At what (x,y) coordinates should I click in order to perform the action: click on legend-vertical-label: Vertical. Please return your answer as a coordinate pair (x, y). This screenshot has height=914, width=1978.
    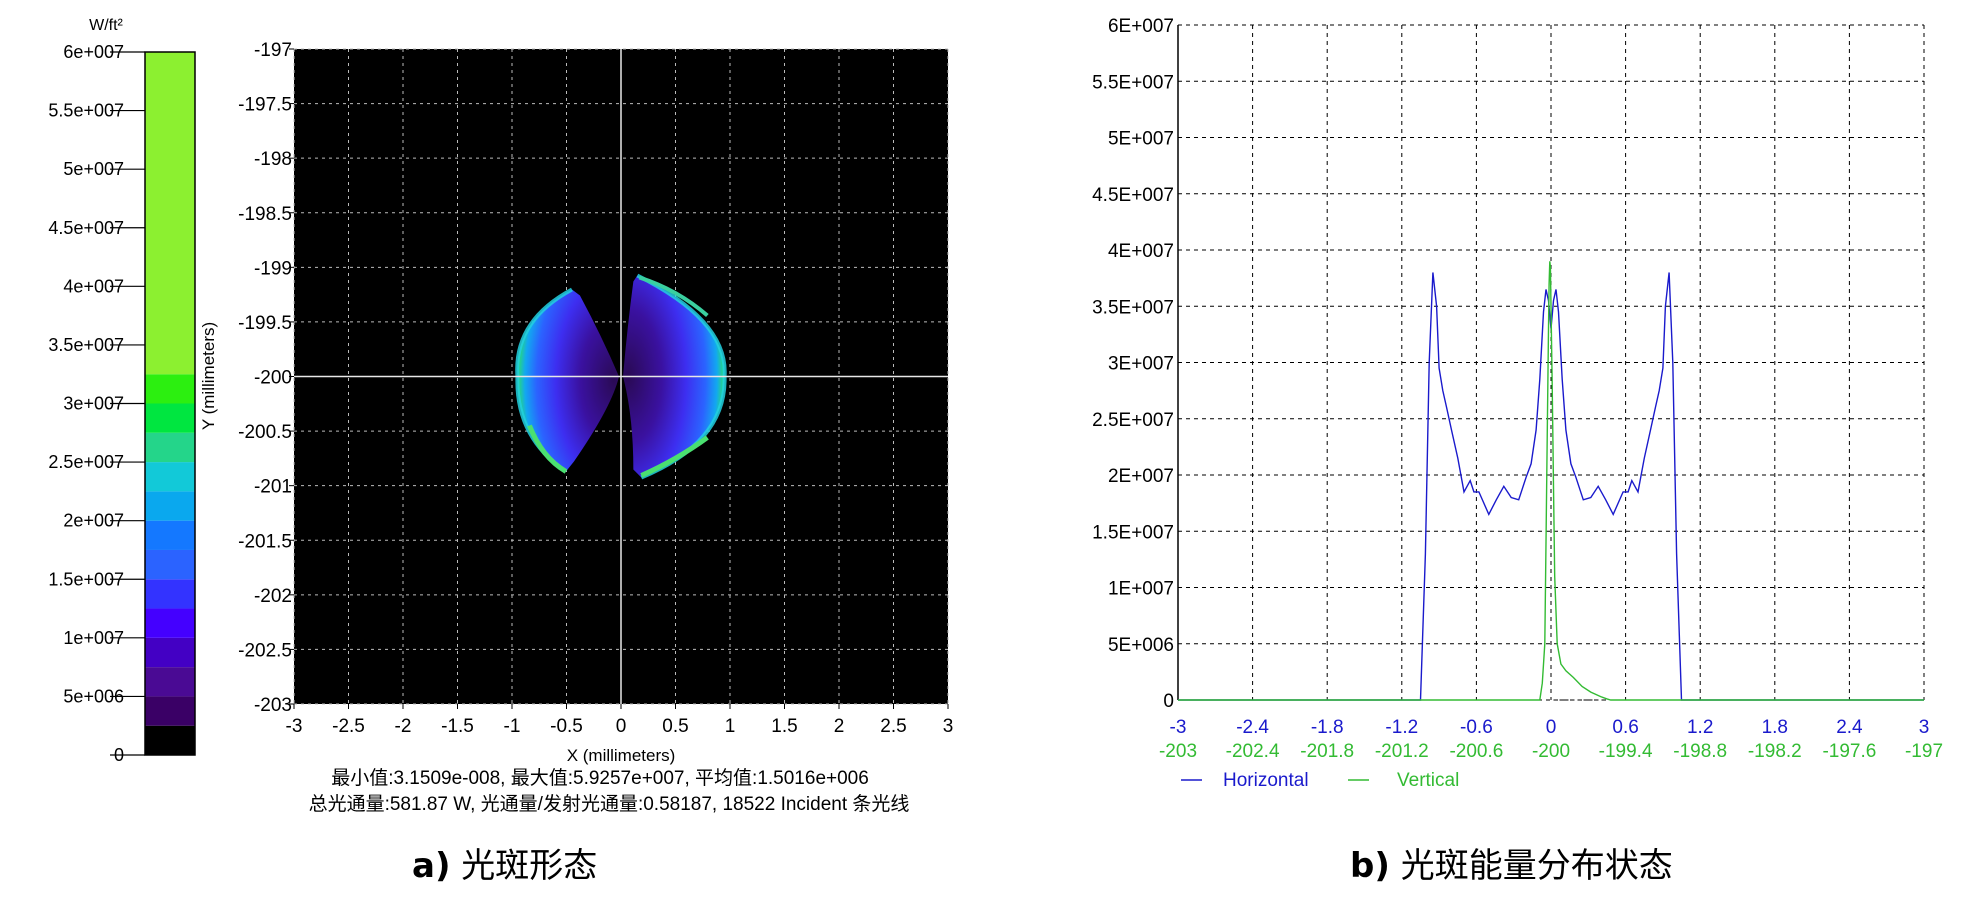
    Looking at the image, I should click on (1428, 780).